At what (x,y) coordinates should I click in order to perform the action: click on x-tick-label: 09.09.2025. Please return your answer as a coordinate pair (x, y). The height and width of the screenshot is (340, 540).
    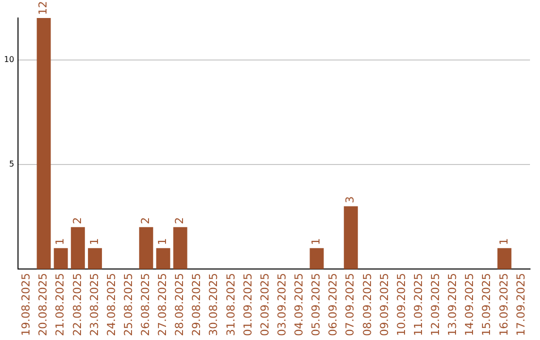
    Looking at the image, I should click on (384, 304).